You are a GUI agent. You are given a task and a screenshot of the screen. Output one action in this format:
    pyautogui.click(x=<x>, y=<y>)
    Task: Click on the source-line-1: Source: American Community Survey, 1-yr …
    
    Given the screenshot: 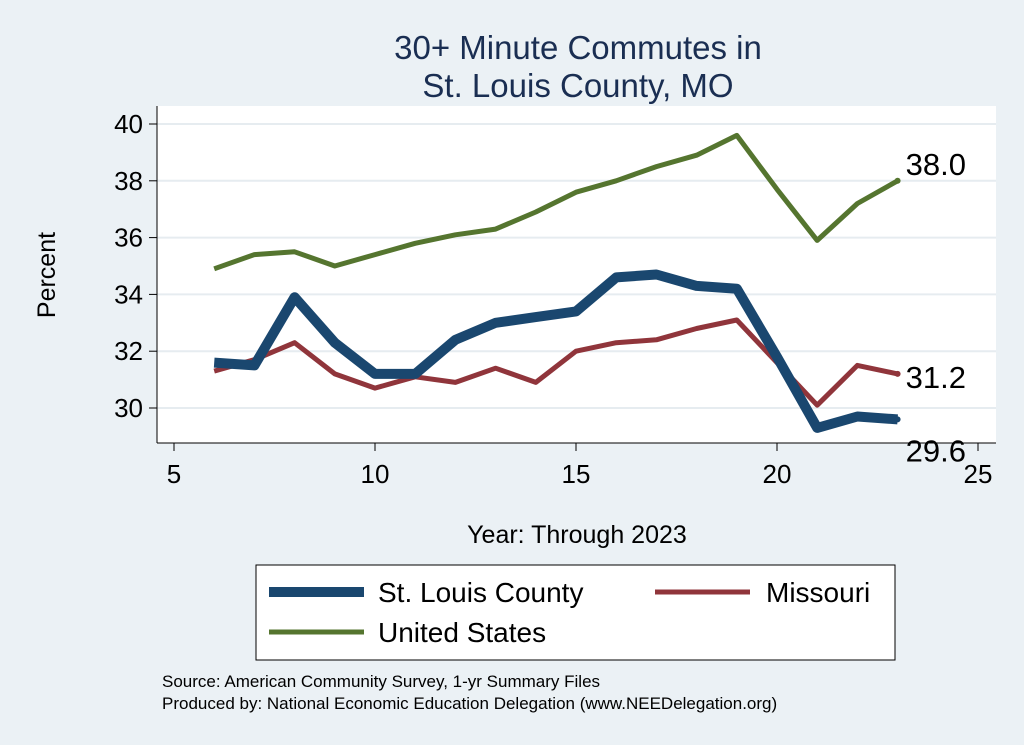 What is the action you would take?
    pyautogui.click(x=381, y=681)
    